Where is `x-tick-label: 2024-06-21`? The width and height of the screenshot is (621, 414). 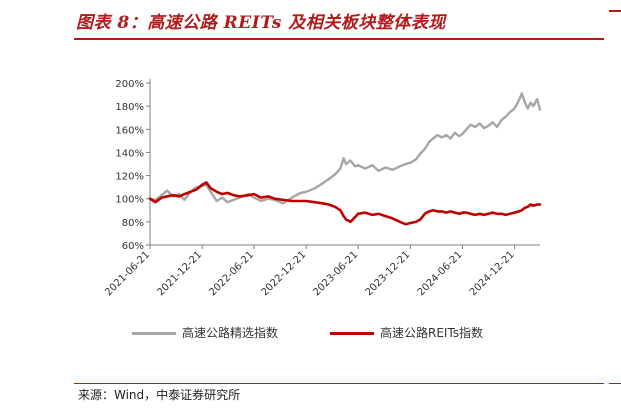
x-tick-label: 2024-06-21 is located at coordinates (440, 273).